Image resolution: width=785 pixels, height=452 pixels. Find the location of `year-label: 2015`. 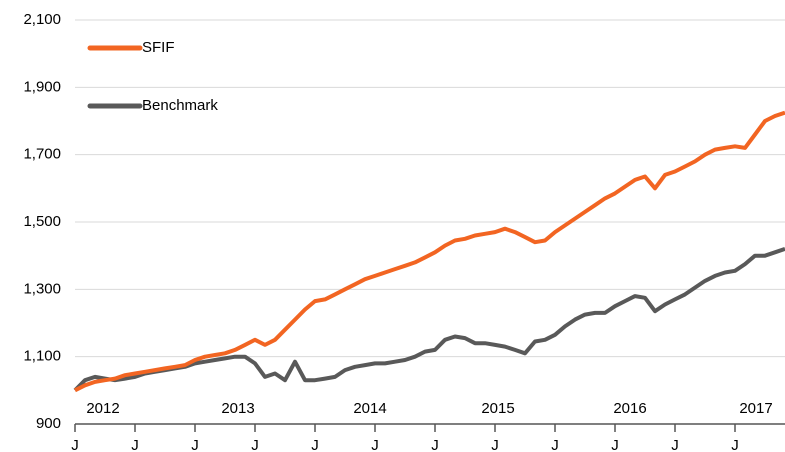

year-label: 2015 is located at coordinates (497, 408).